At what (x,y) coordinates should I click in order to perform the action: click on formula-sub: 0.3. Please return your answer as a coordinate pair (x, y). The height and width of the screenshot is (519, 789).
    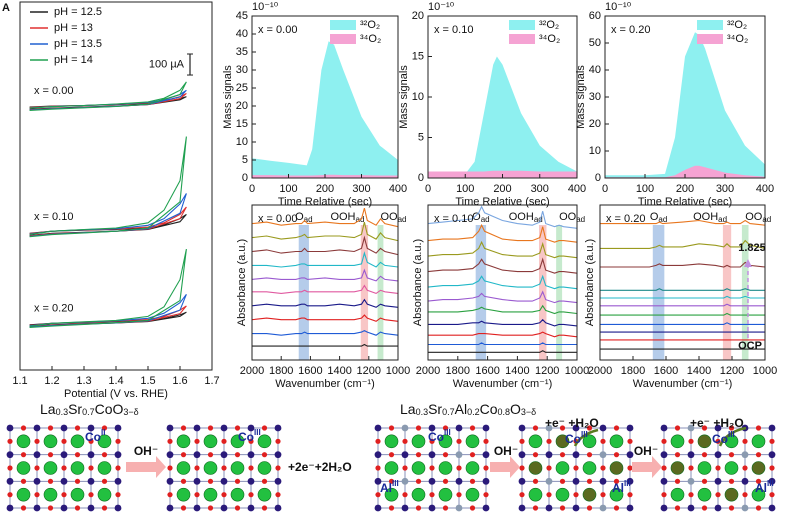
    Looking at the image, I should click on (62, 412).